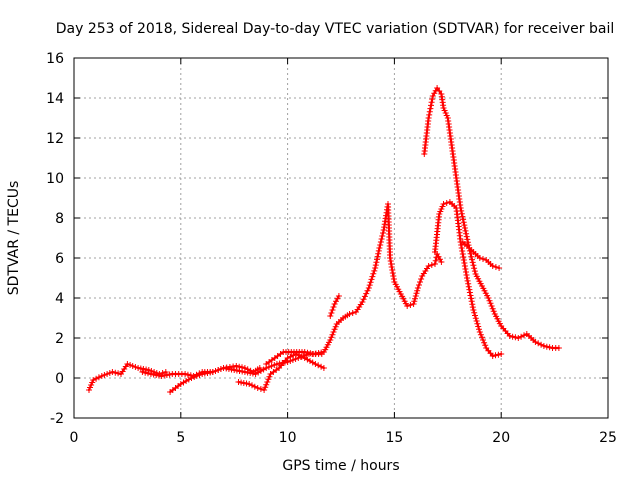  I want to click on y-tick-label: -2, so click(57, 419).